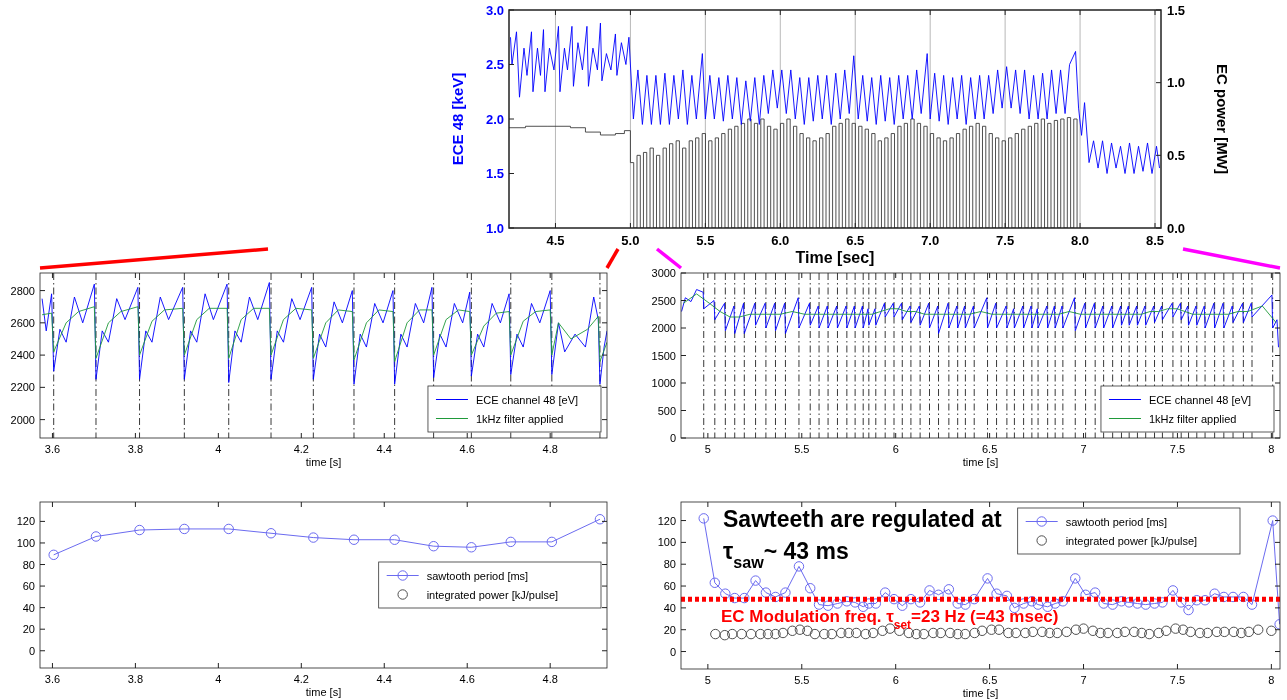  What do you see at coordinates (786, 554) in the screenshot?
I see `annotation: τ$_{saw}$~ 43 ms` at bounding box center [786, 554].